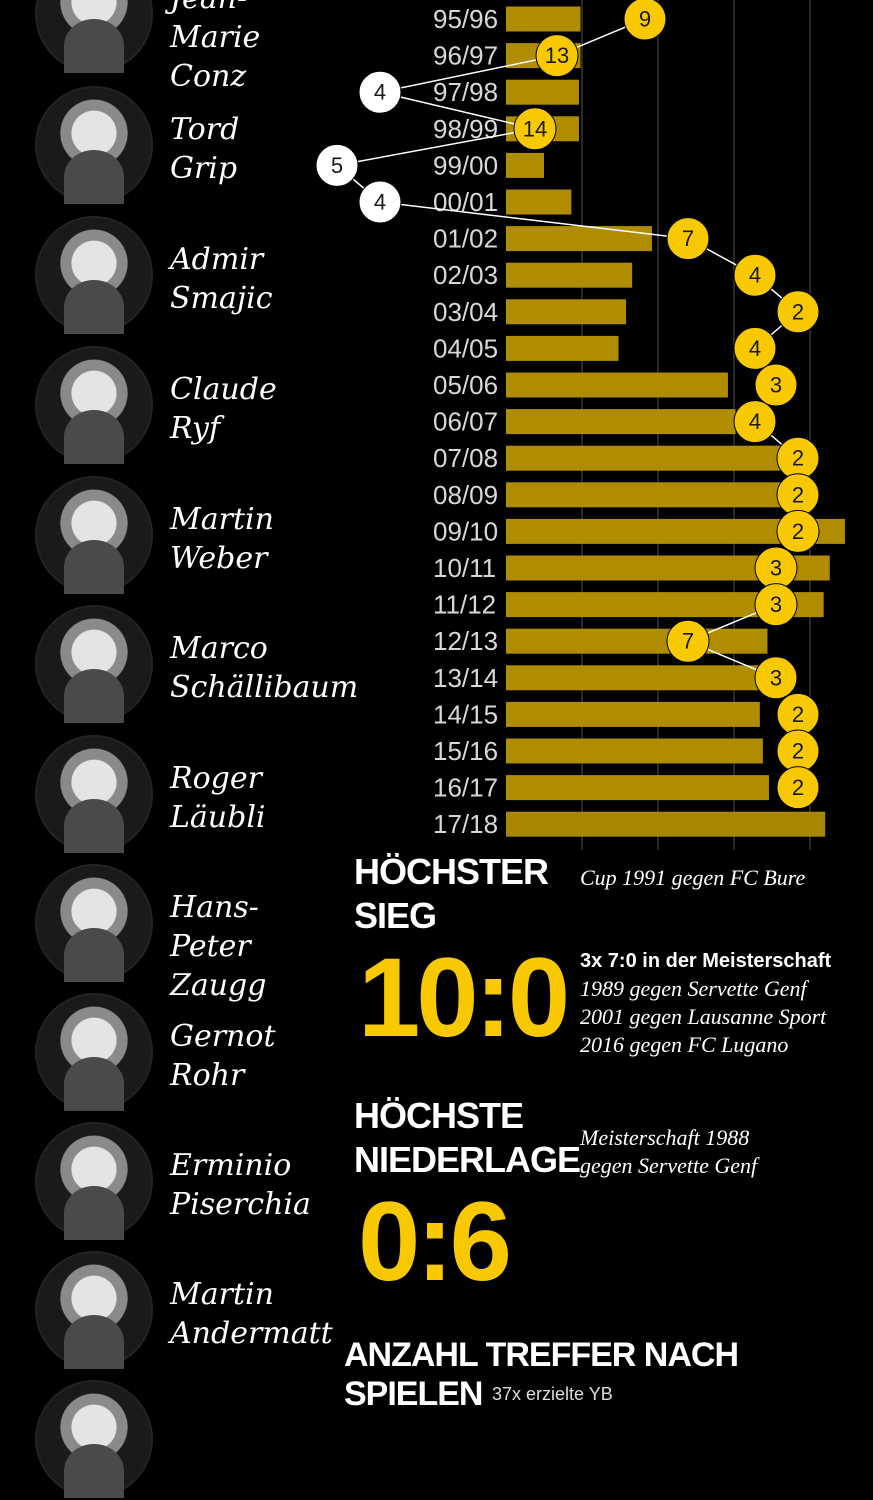  Describe the element at coordinates (557, 55) in the screenshot. I see `rank-badge-label: 13` at that location.